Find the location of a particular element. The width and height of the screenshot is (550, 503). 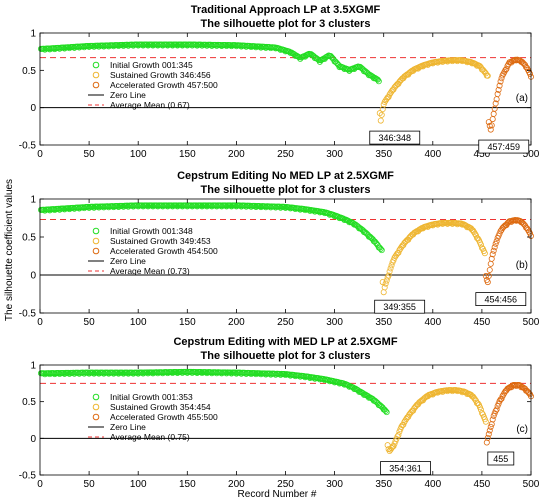

legend-label: Sustained Growth 349:453 is located at coordinates (160, 241).